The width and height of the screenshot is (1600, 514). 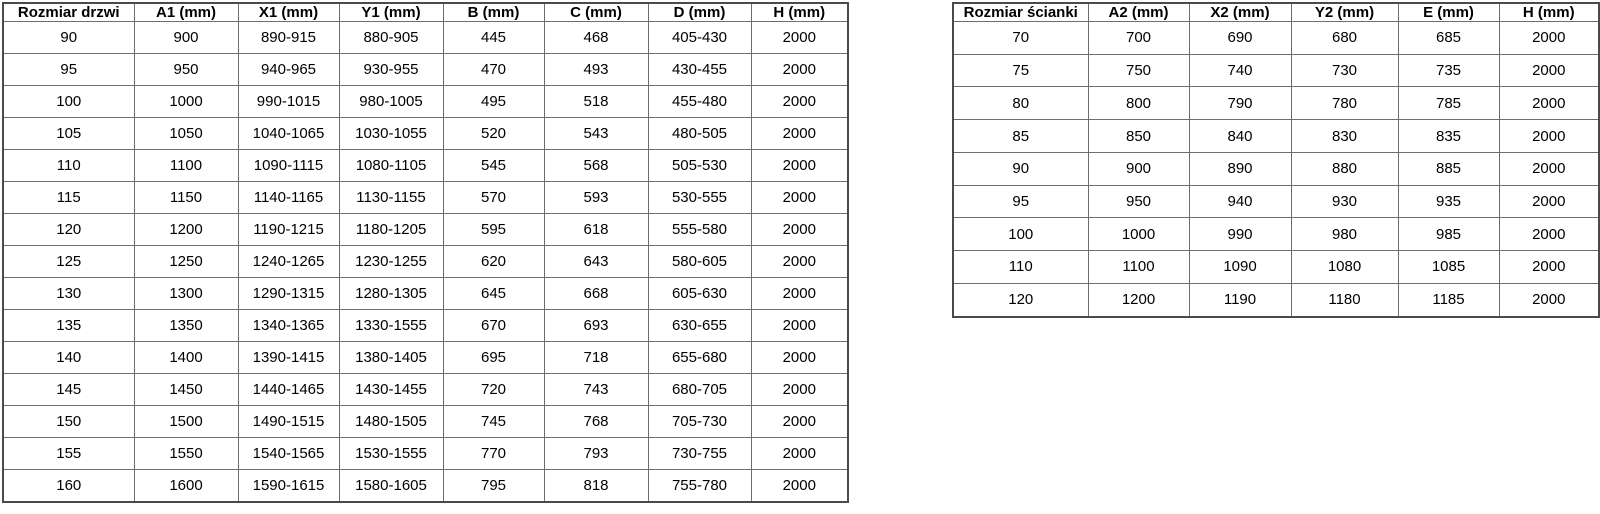 What do you see at coordinates (596, 325) in the screenshot?
I see `table-cell: 693` at bounding box center [596, 325].